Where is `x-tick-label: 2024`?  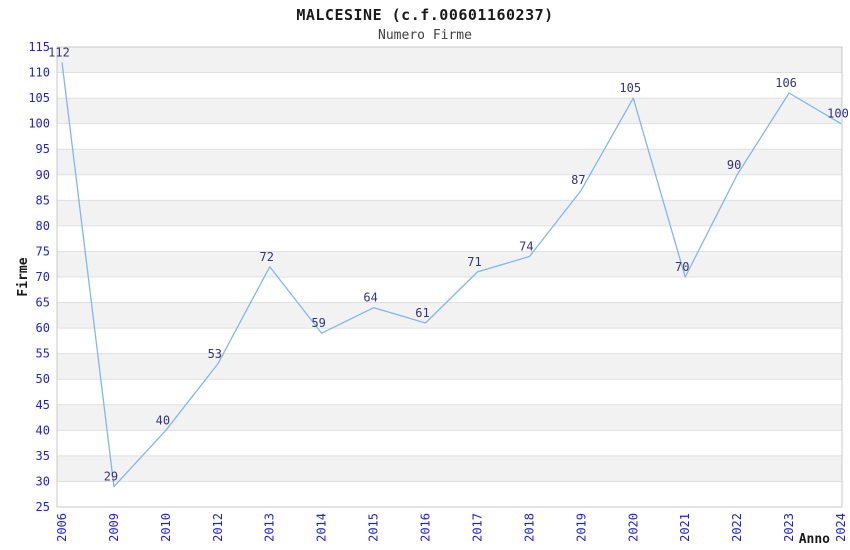
x-tick-label: 2024 is located at coordinates (841, 527).